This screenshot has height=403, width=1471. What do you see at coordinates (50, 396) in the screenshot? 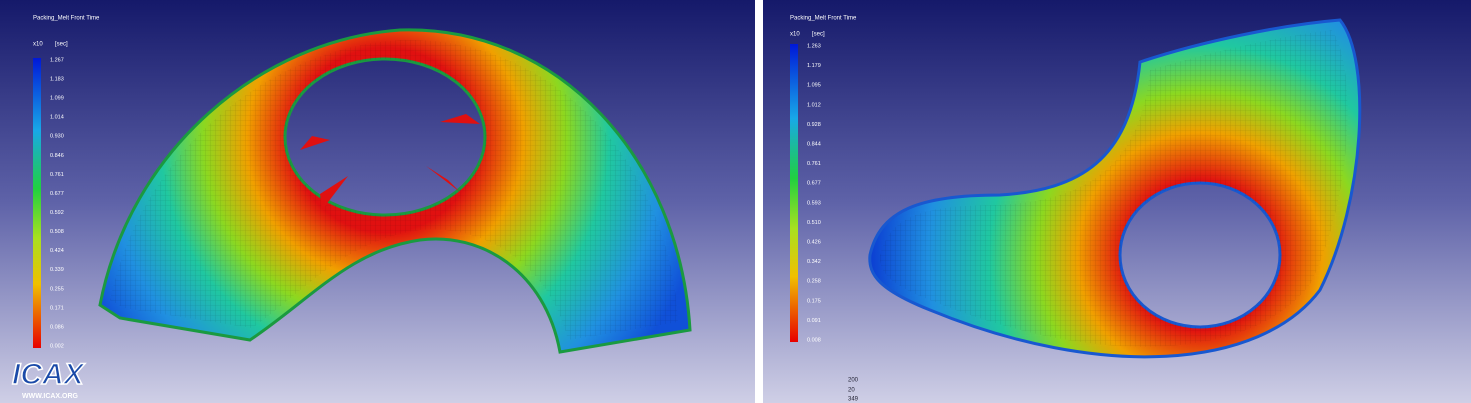
I see `logo-url: WWW.ICAX.ORG` at bounding box center [50, 396].